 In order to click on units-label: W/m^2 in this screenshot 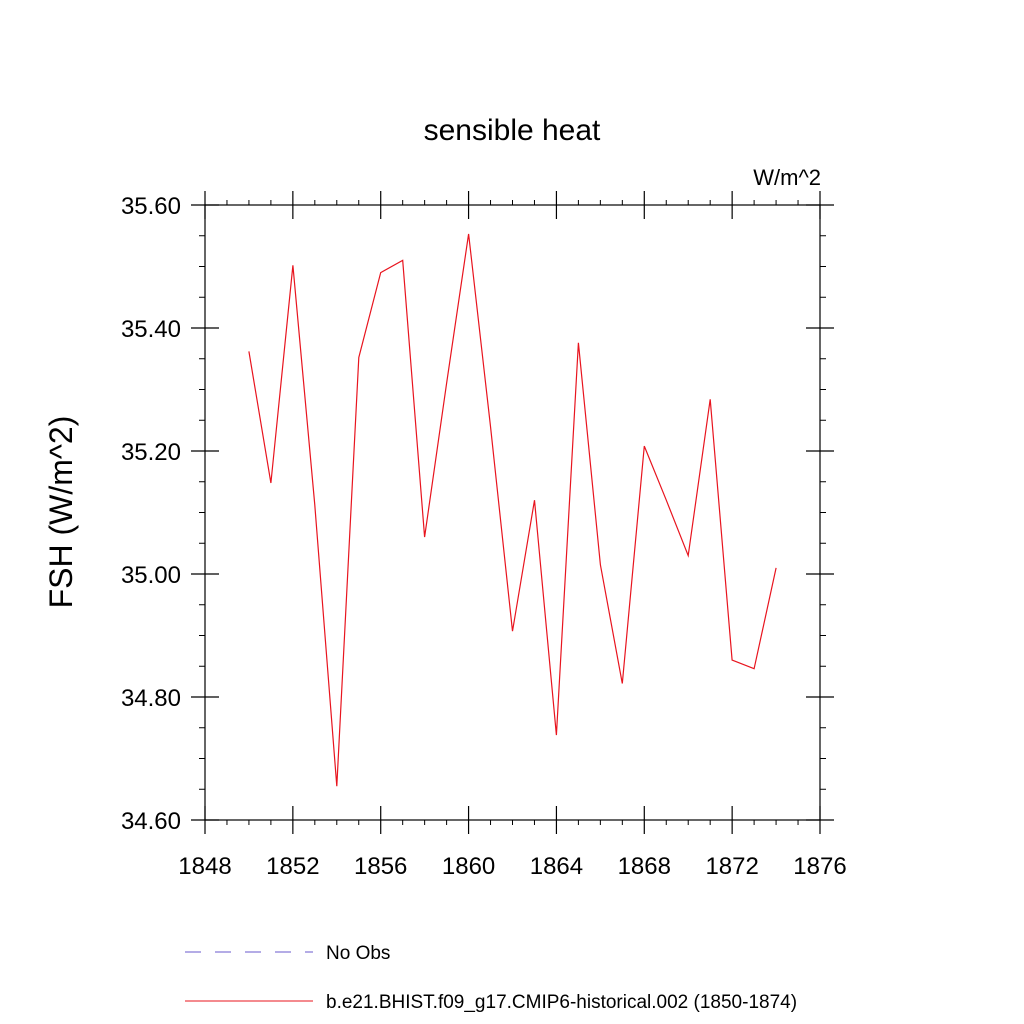, I will do `click(787, 177)`.